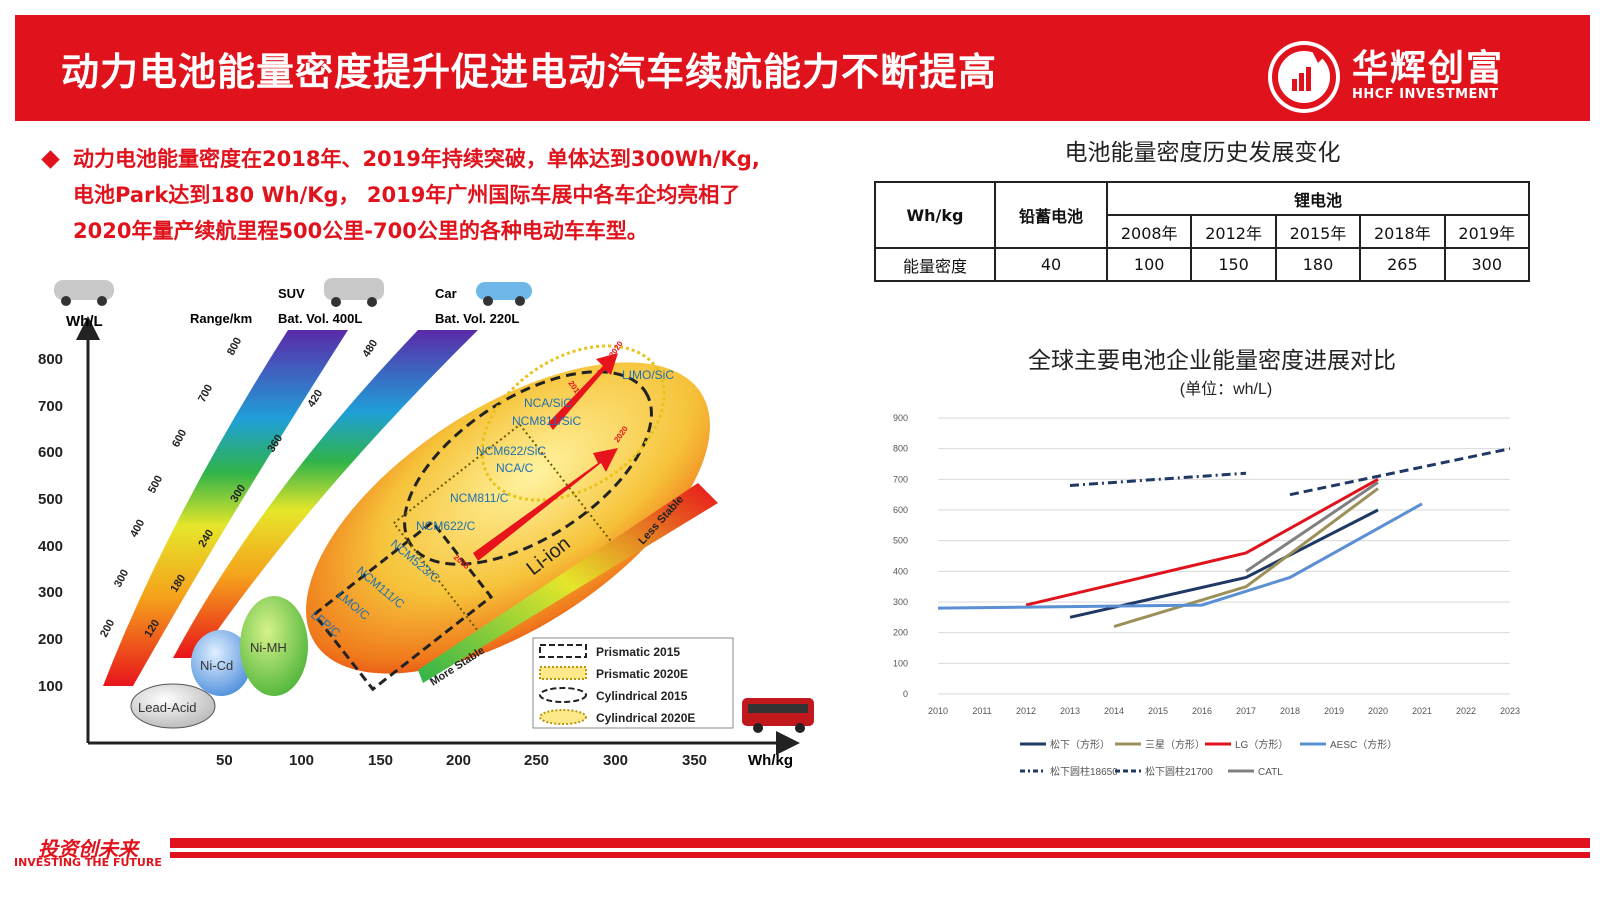 The height and width of the screenshot is (900, 1600). Describe the element at coordinates (1149, 231) in the screenshot. I see `table-year: 2008年` at that location.